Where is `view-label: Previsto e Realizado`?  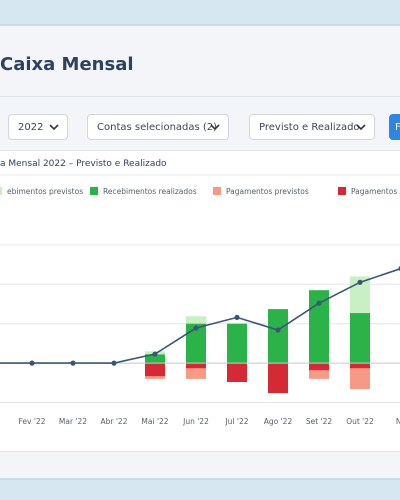 view-label: Previsto e Realizado is located at coordinates (309, 127).